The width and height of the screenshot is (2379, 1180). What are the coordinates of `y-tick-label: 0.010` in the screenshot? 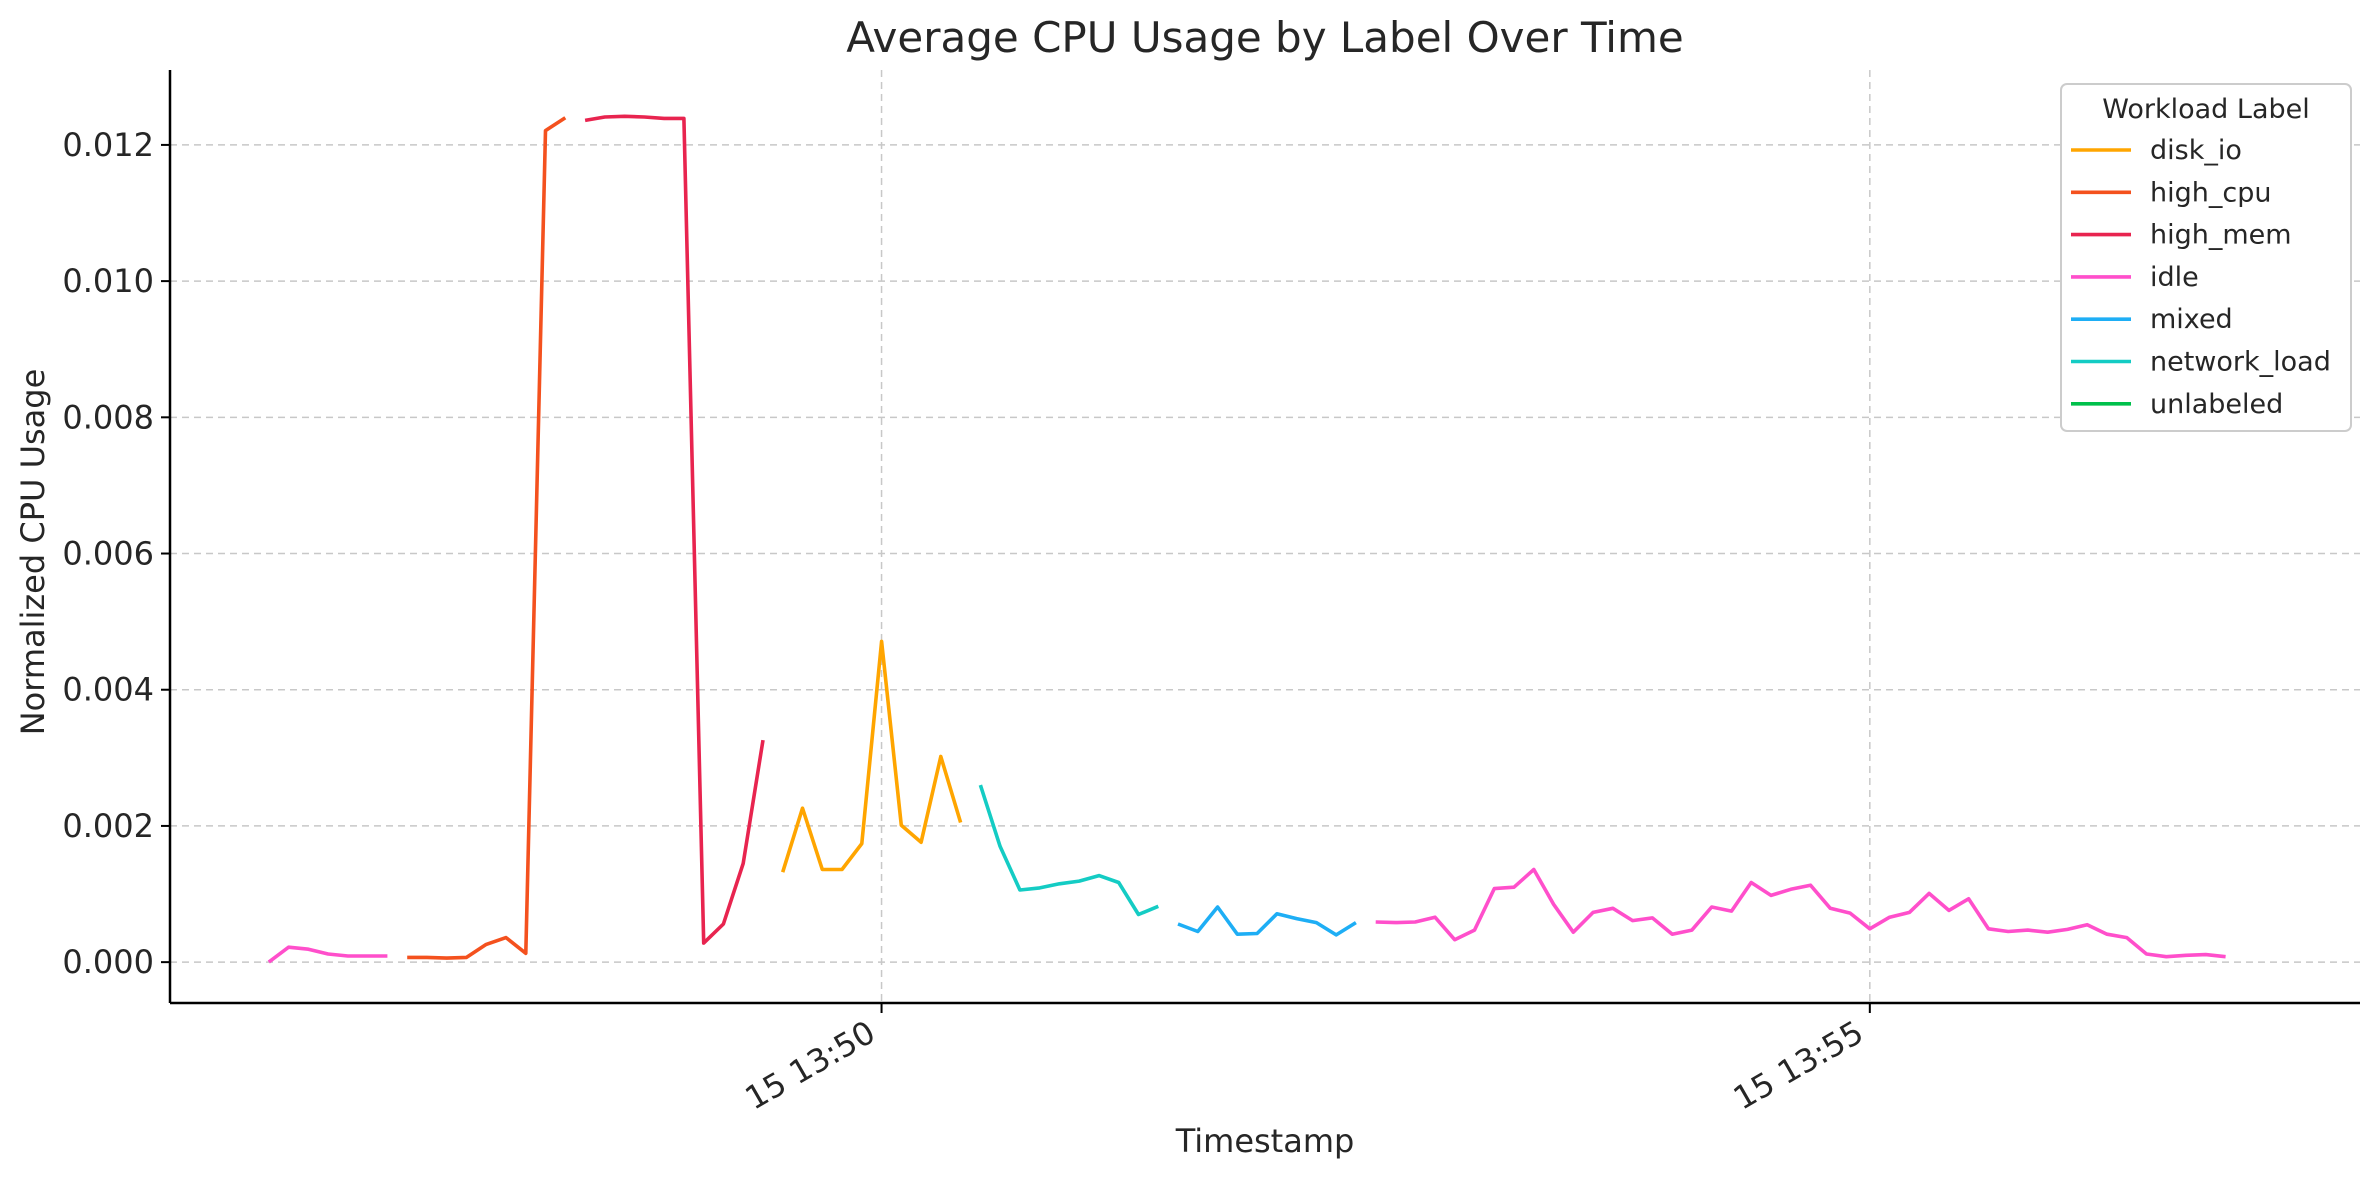 It's located at (108, 281).